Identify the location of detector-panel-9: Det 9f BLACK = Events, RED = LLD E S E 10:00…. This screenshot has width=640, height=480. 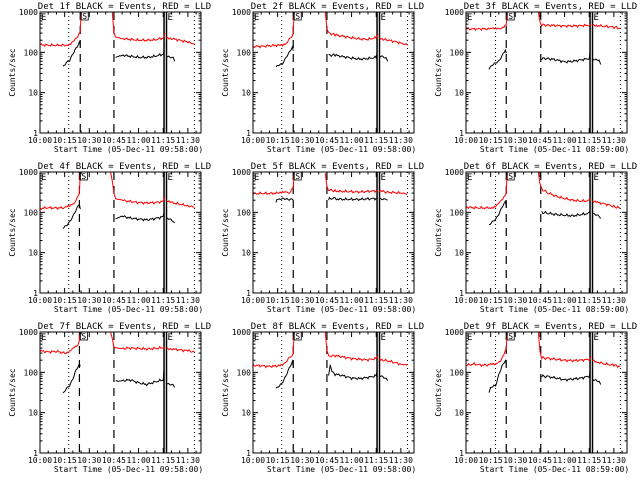
(532, 400).